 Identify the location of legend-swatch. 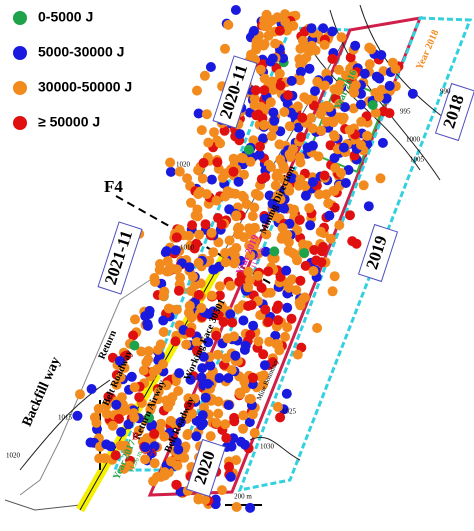
(20, 53).